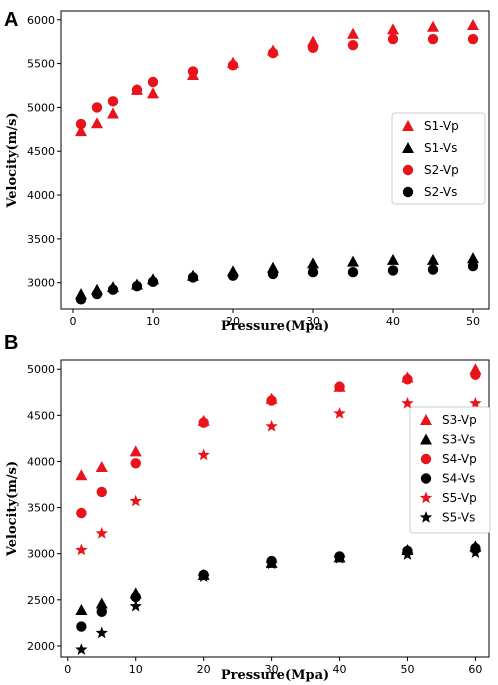 Image resolution: width=498 pixels, height=685 pixels. What do you see at coordinates (441, 126) in the screenshot?
I see `legend-label: S1-Vp` at bounding box center [441, 126].